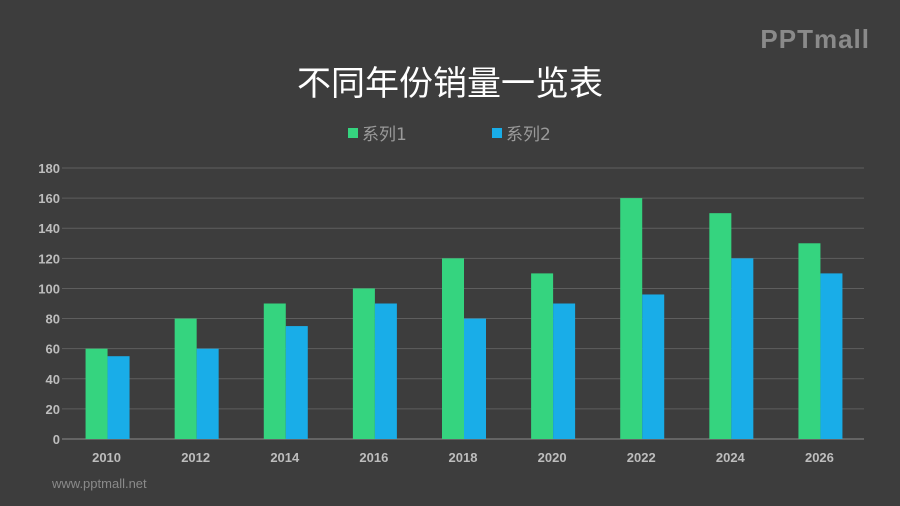 The width and height of the screenshot is (900, 506). Describe the element at coordinates (49, 228) in the screenshot. I see `y-tick-label: 140` at that location.